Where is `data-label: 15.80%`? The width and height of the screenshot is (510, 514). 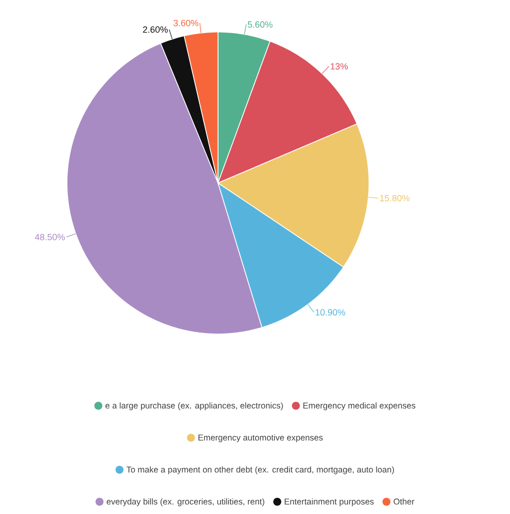
data-label: 15.80% is located at coordinates (395, 198).